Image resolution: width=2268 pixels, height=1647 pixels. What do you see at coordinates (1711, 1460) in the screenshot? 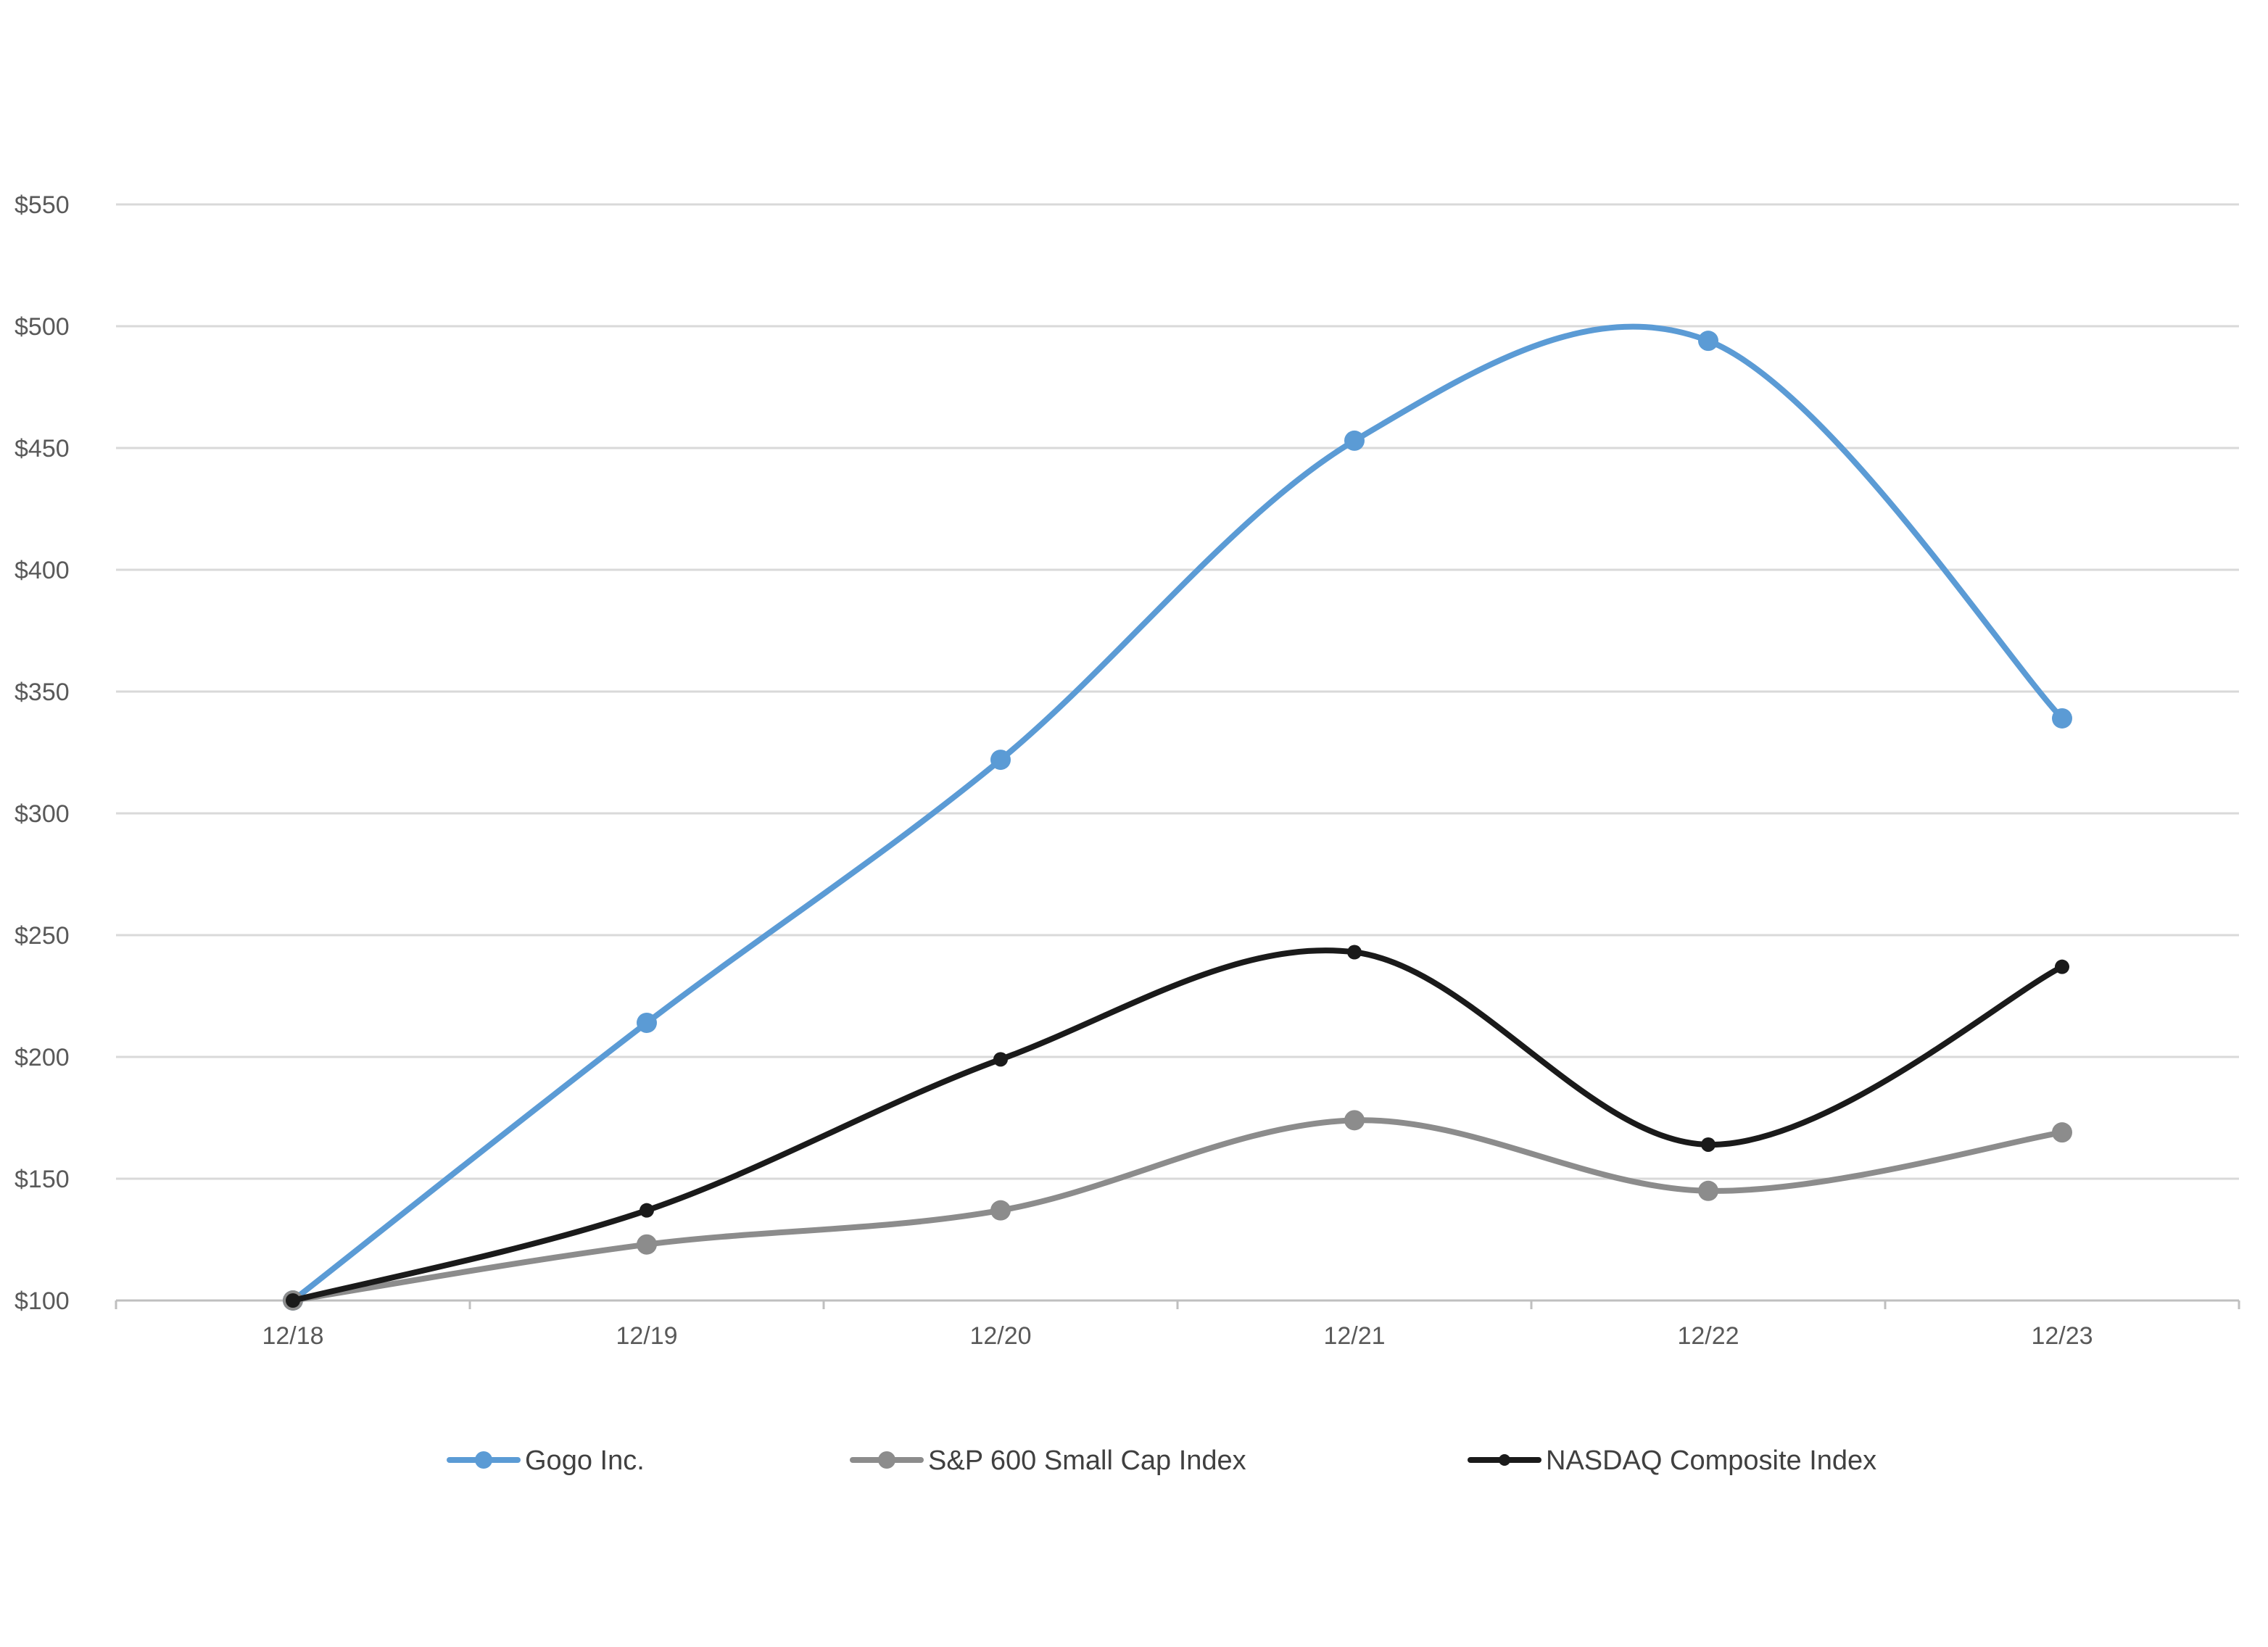
I see `legend-label: NASDAQ Composite Index` at bounding box center [1711, 1460].